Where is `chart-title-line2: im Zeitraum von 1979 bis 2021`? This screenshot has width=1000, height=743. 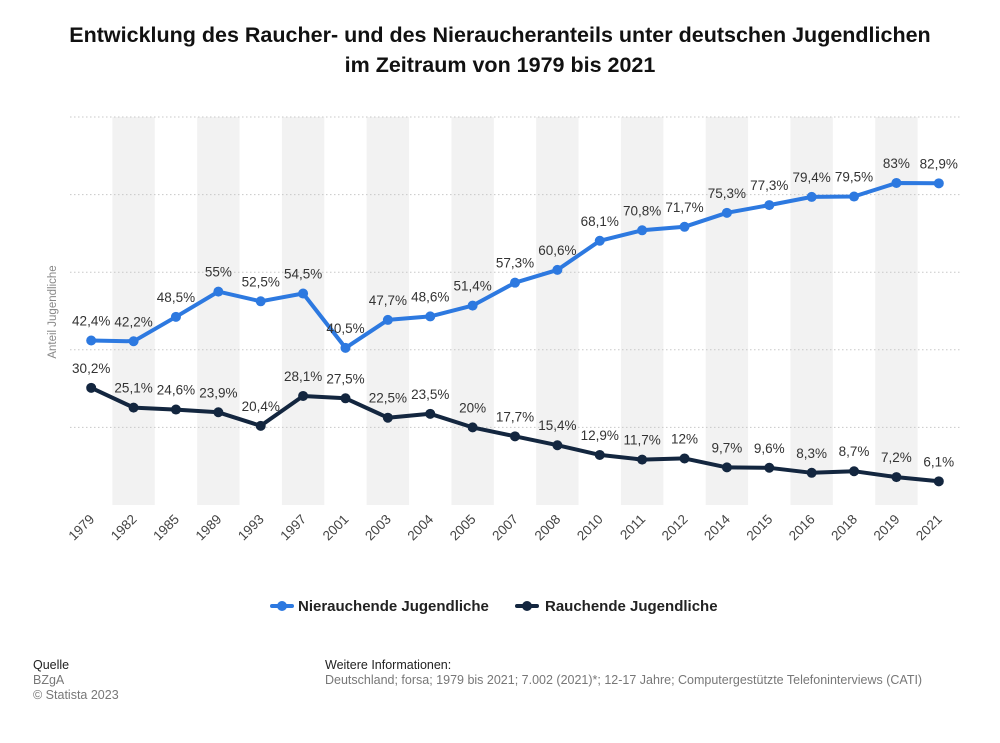 chart-title-line2: im Zeitraum von 1979 bis 2021 is located at coordinates (500, 65).